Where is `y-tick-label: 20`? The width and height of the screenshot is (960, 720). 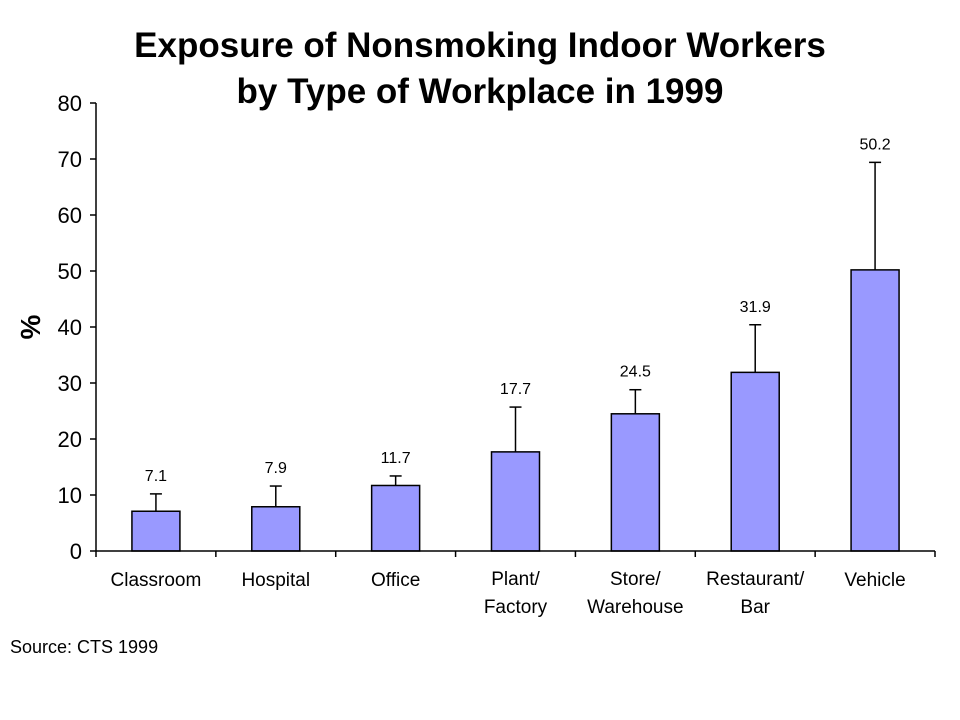
y-tick-label: 20 is located at coordinates (70, 439).